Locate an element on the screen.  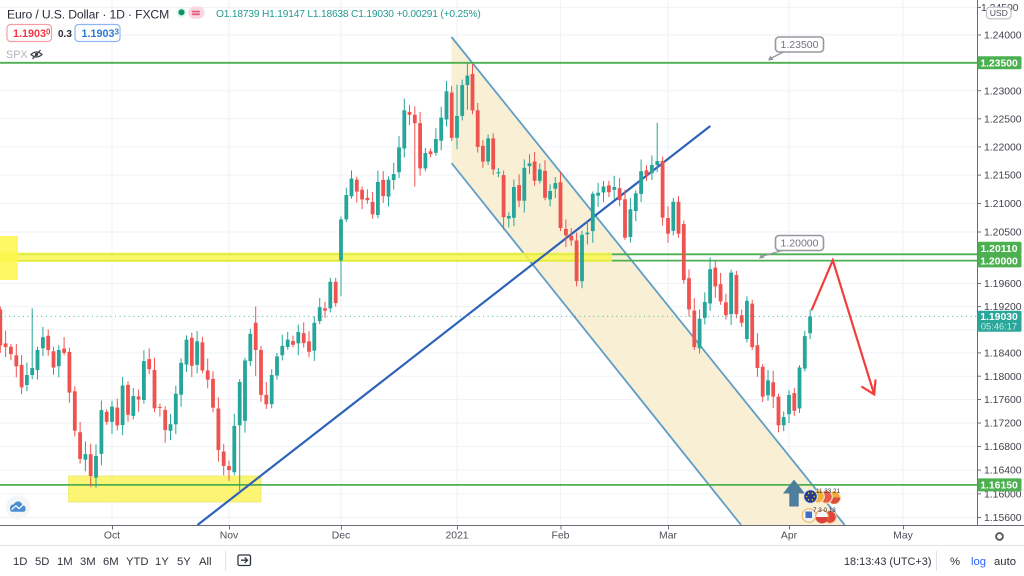
svg-text: 7 3 0 13 is located at coordinates (824, 510).